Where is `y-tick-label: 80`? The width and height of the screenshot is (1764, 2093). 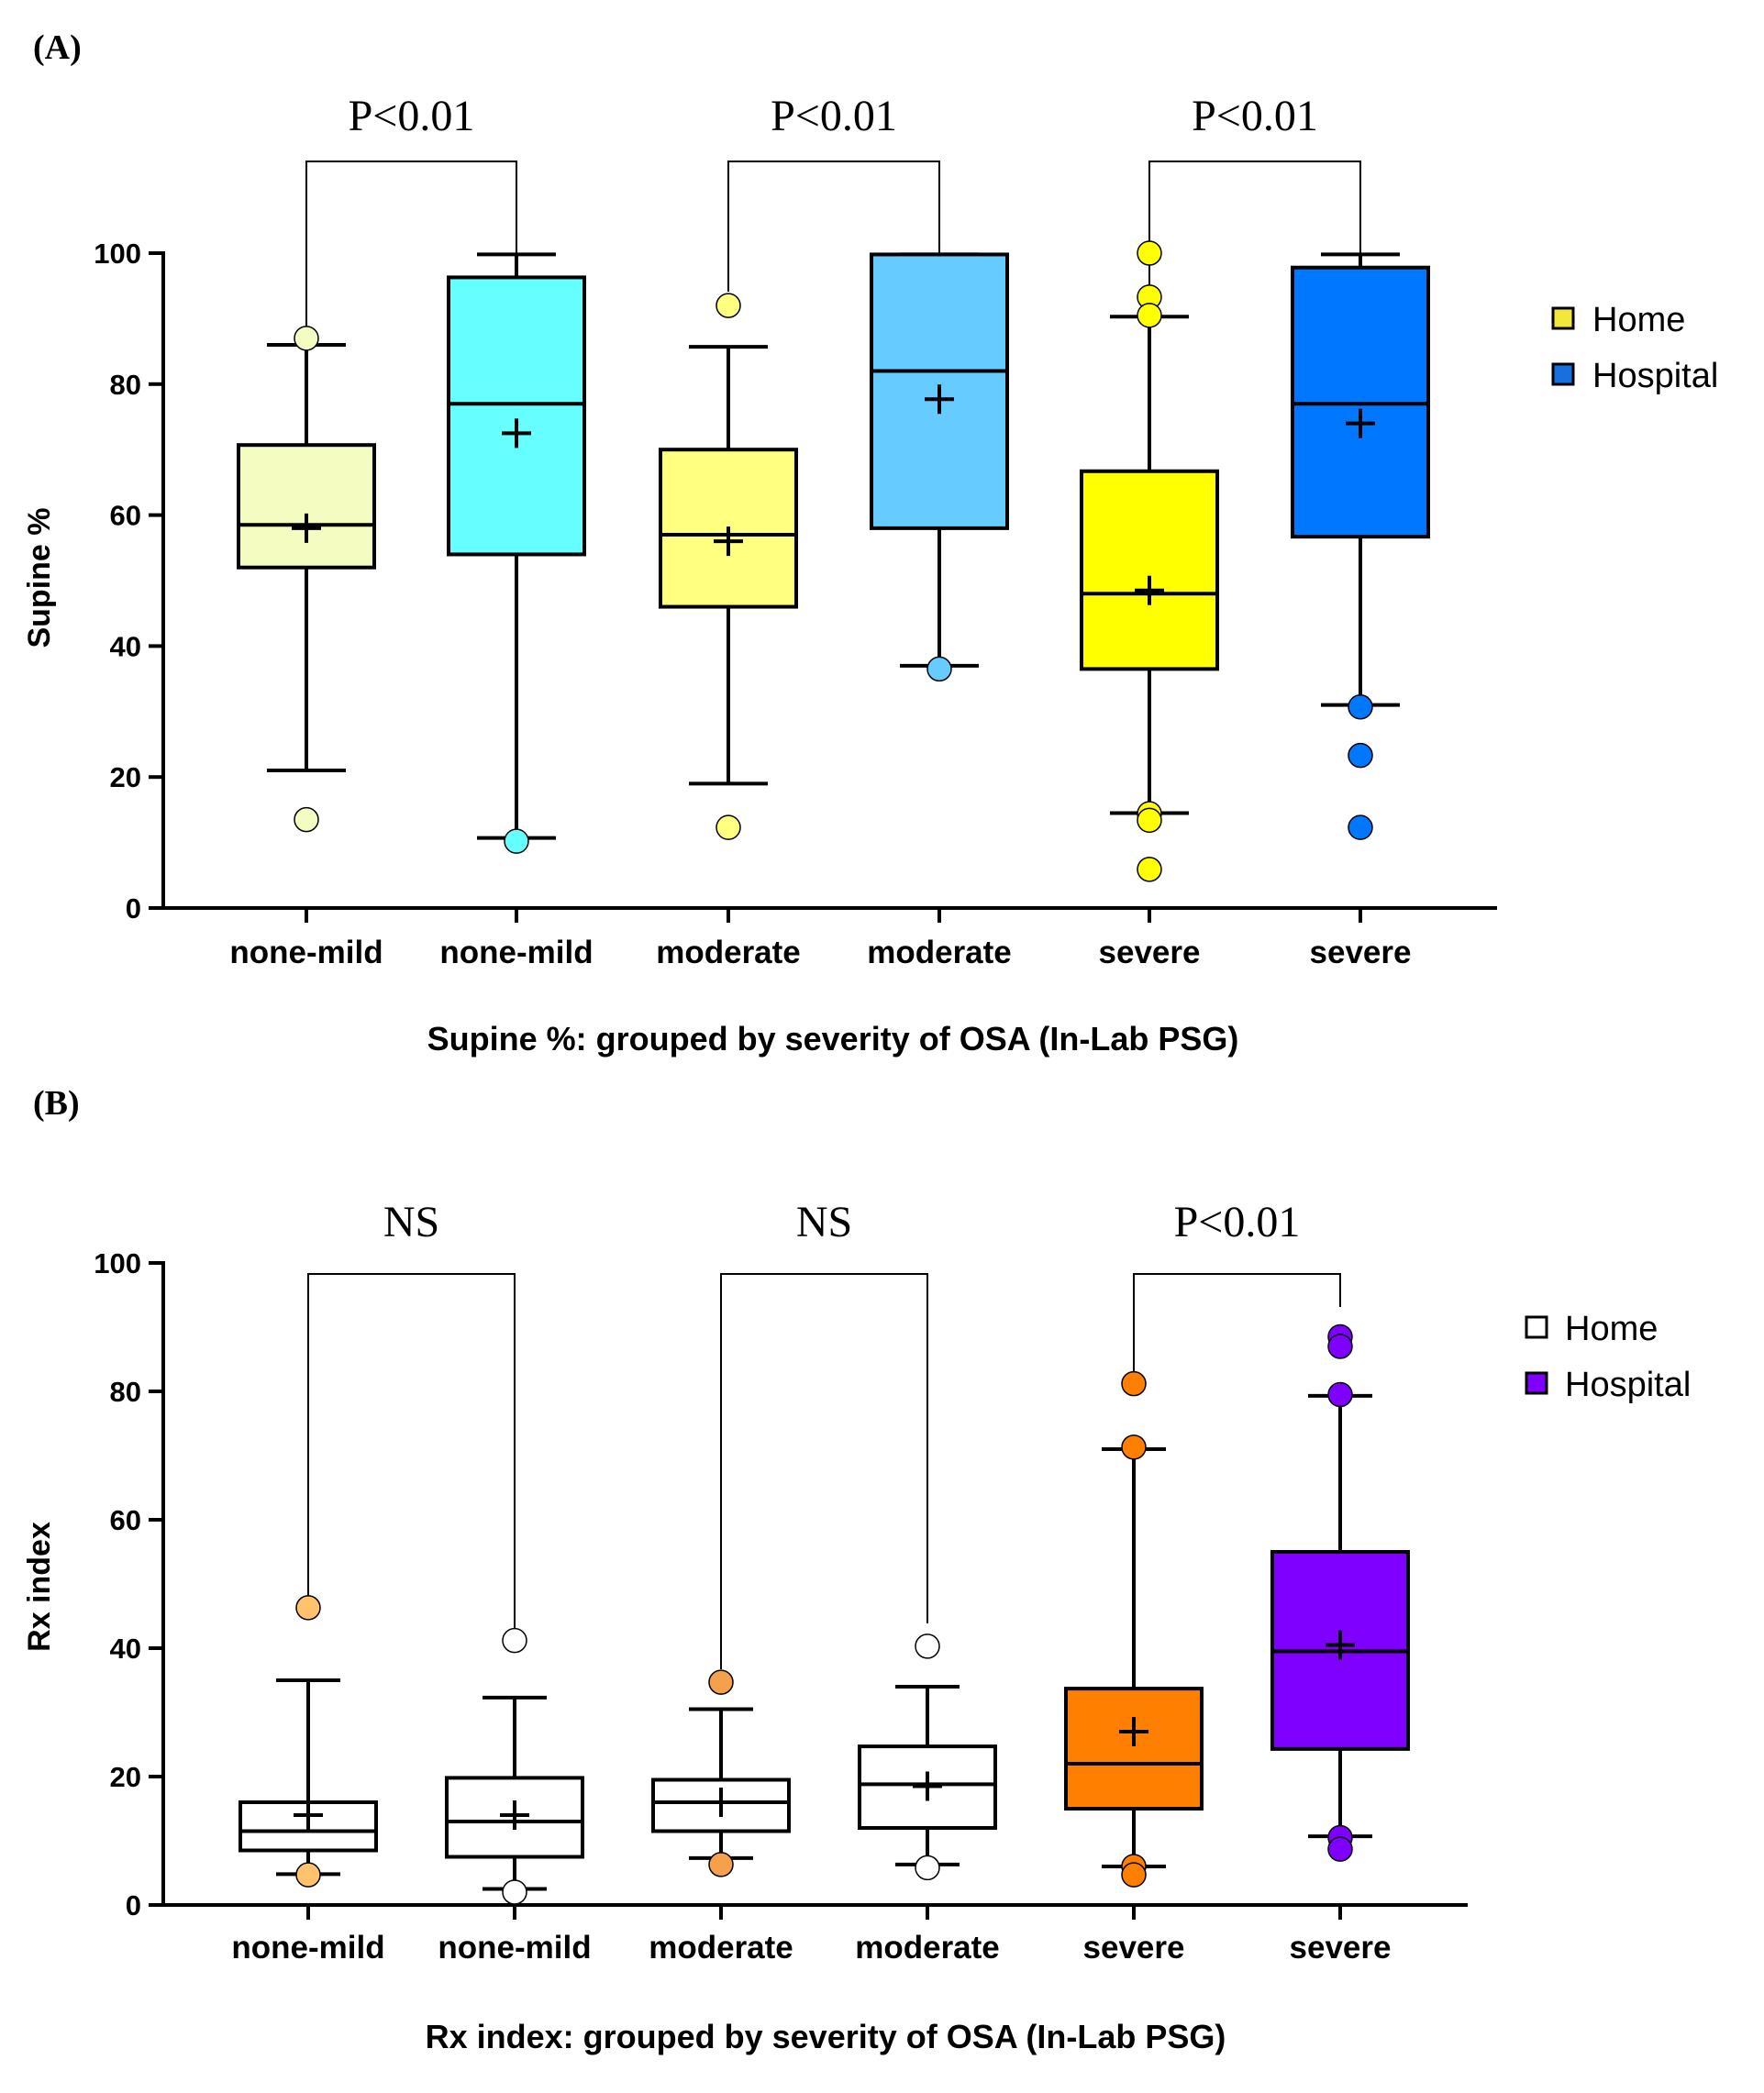 y-tick-label: 80 is located at coordinates (125, 385).